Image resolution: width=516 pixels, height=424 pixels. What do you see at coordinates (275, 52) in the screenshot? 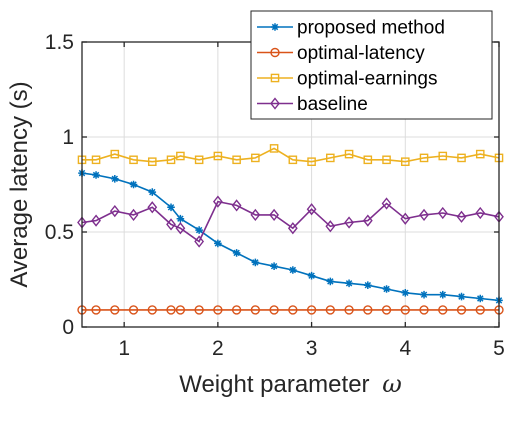
I see `legend-marker-optimal-latency` at bounding box center [275, 52].